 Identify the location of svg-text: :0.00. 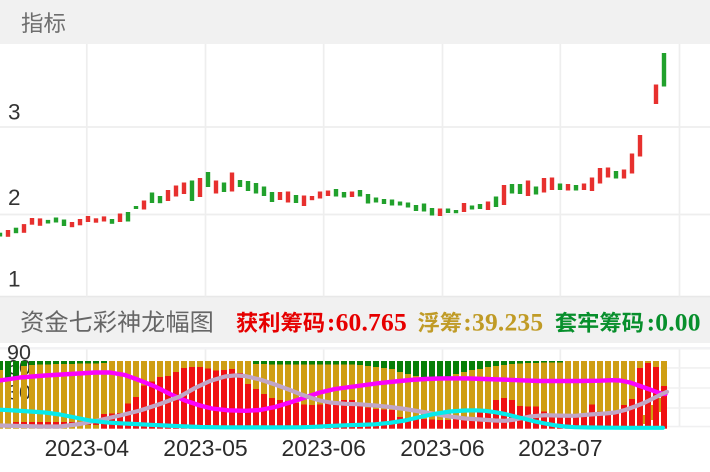
(674, 322).